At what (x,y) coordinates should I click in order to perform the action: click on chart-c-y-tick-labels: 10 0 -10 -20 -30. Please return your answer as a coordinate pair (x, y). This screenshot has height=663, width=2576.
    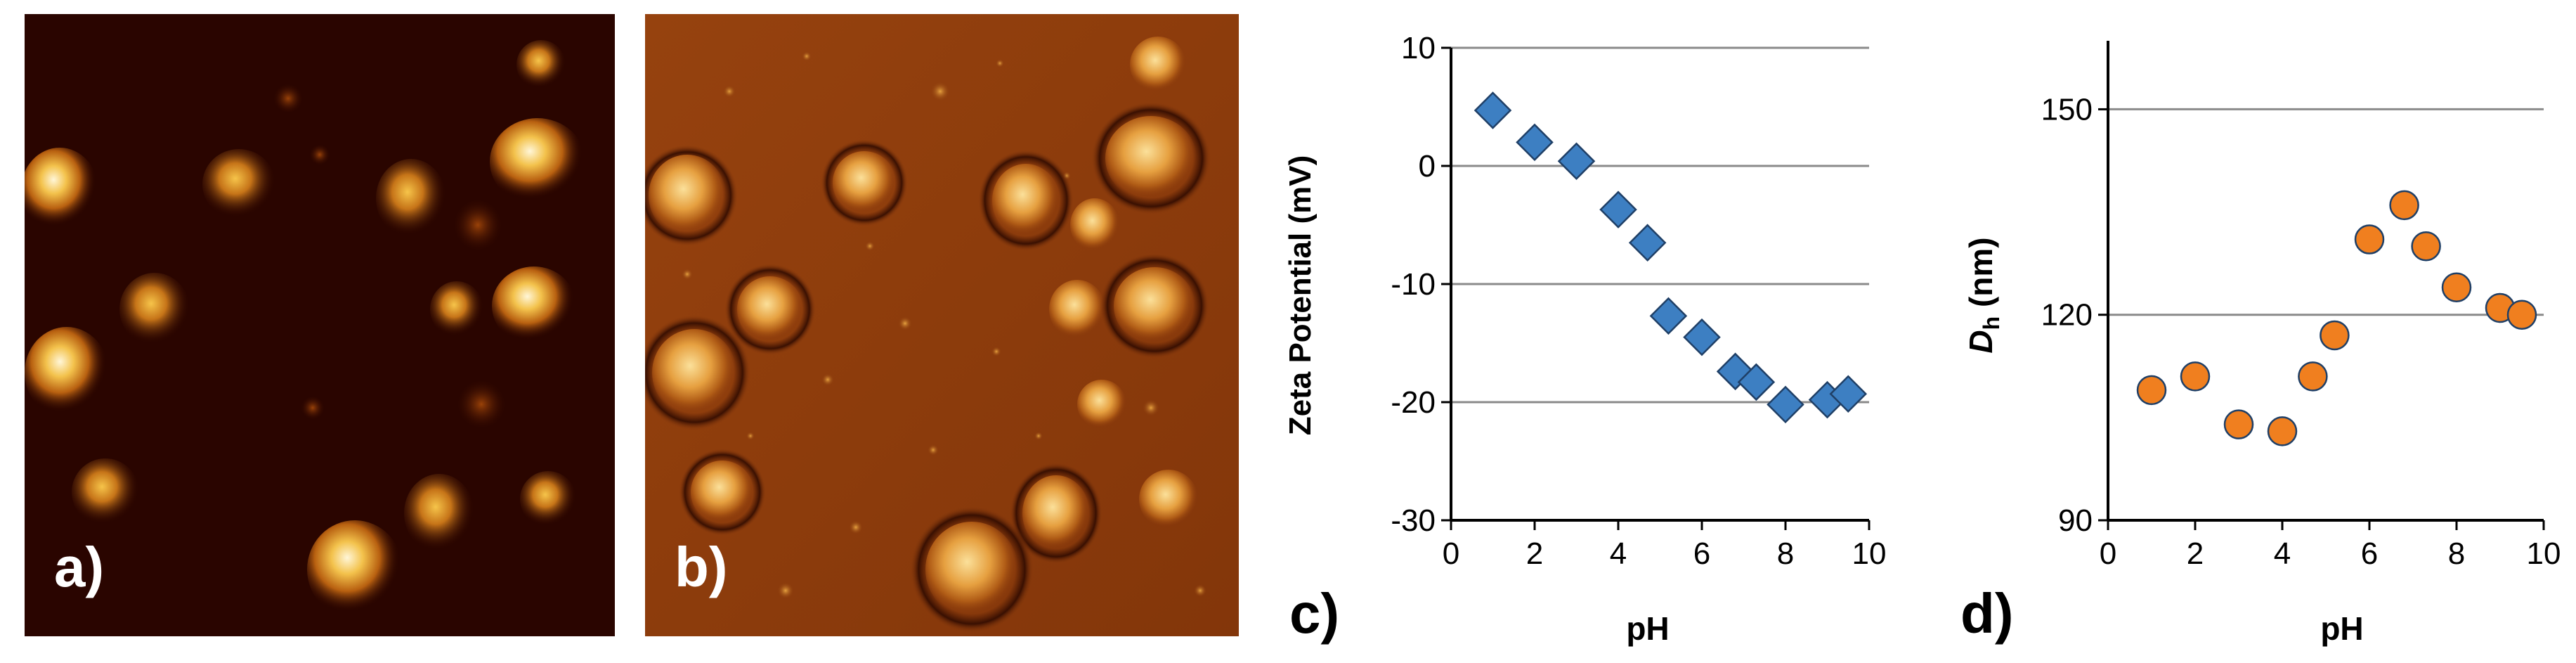
    Looking at the image, I should click on (1413, 284).